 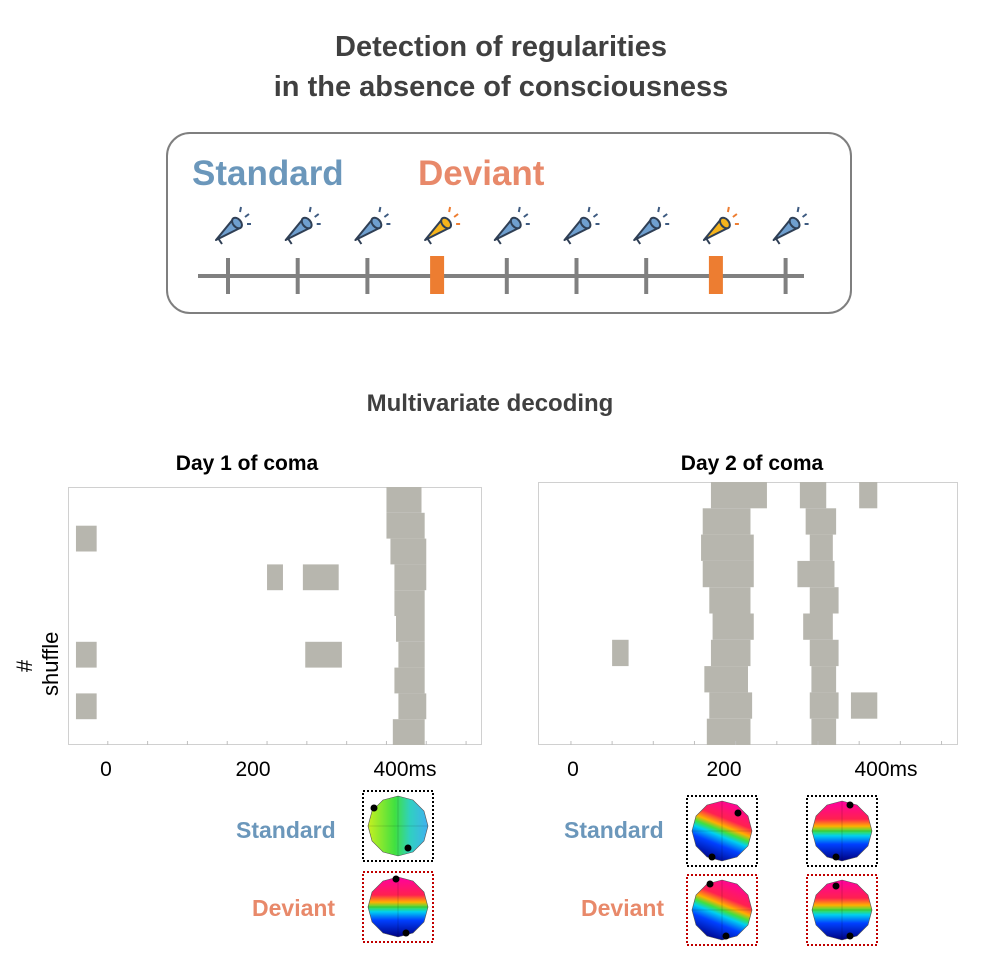 I want to click on topomap-standard-day2-a, so click(x=722, y=831).